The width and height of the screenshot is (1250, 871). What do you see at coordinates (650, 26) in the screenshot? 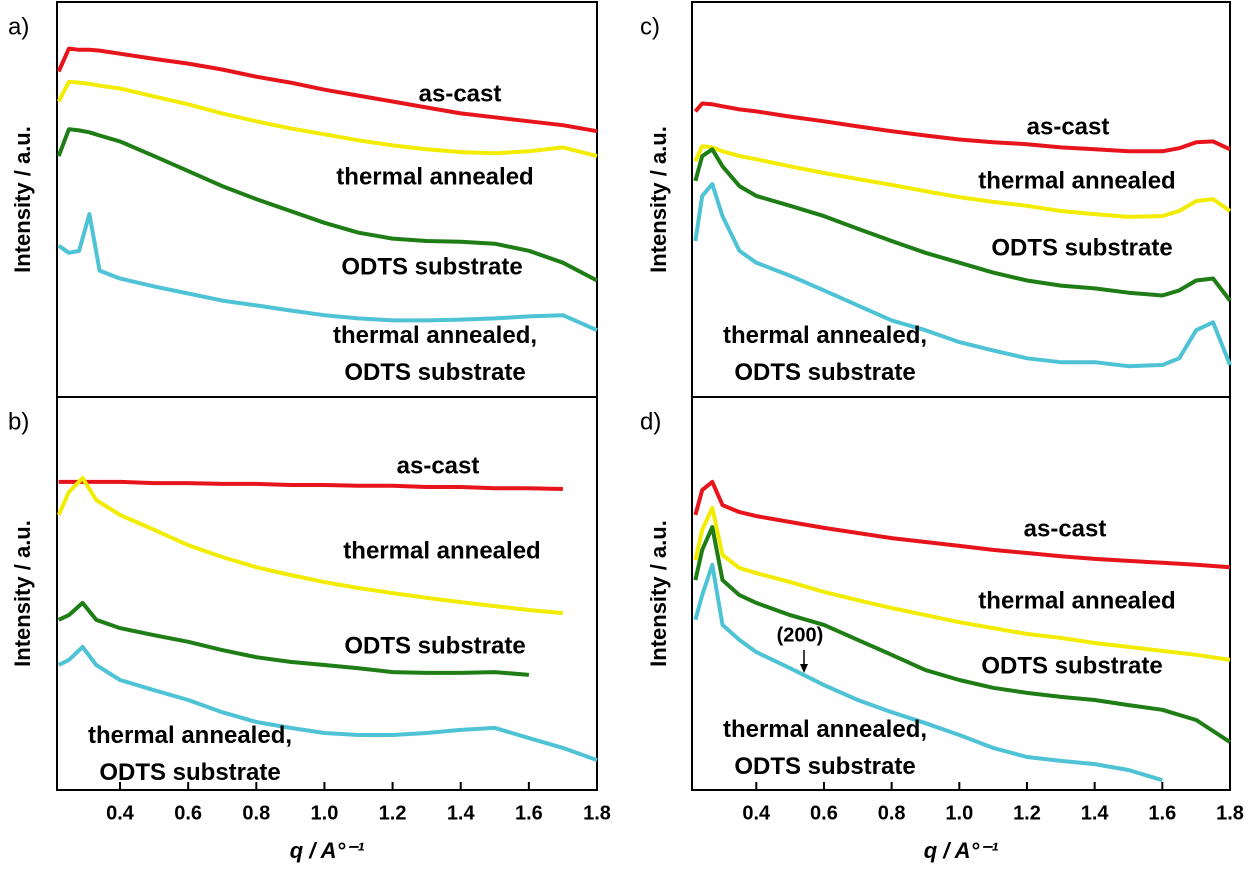
I see `panel-label: c)` at bounding box center [650, 26].